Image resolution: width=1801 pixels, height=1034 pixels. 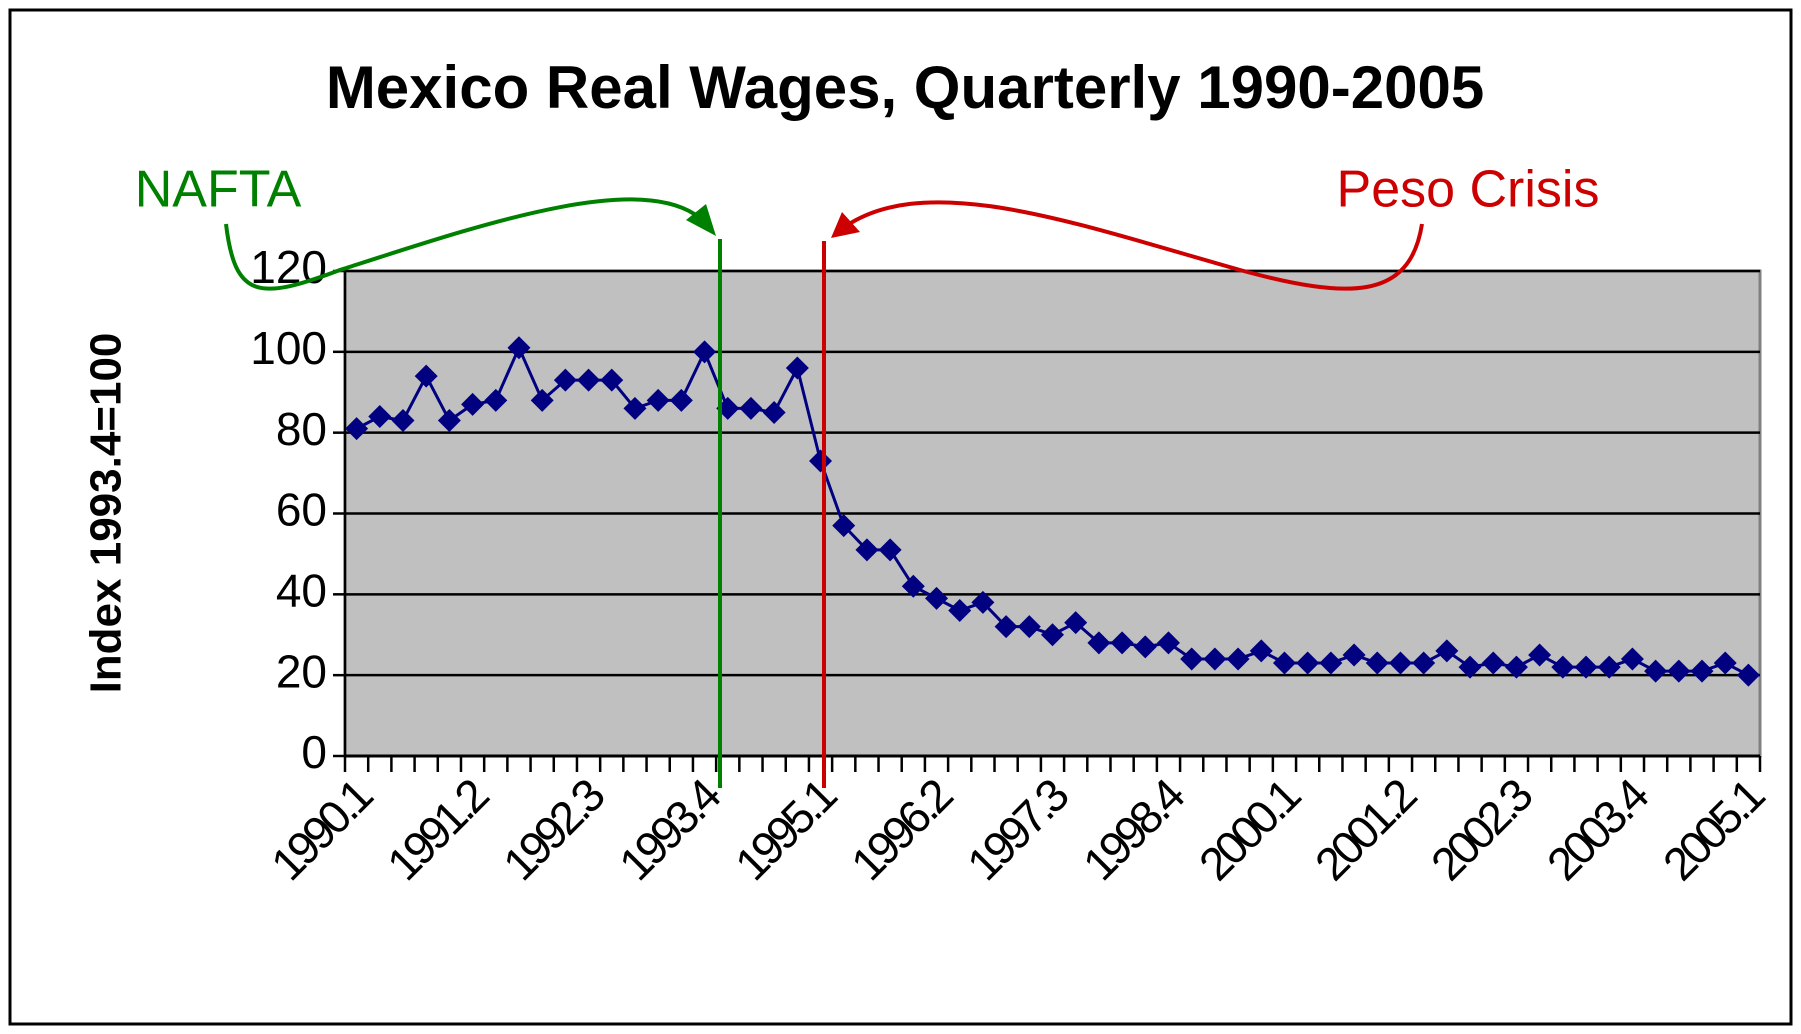 I want to click on nafta-arrow, so click(x=463, y=244).